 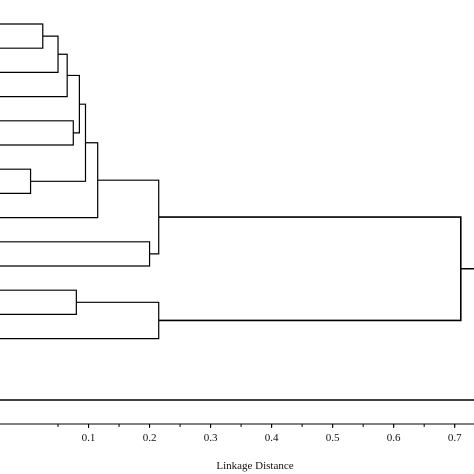 What do you see at coordinates (22, 36) in the screenshot?
I see `dendrogram-link-m1` at bounding box center [22, 36].